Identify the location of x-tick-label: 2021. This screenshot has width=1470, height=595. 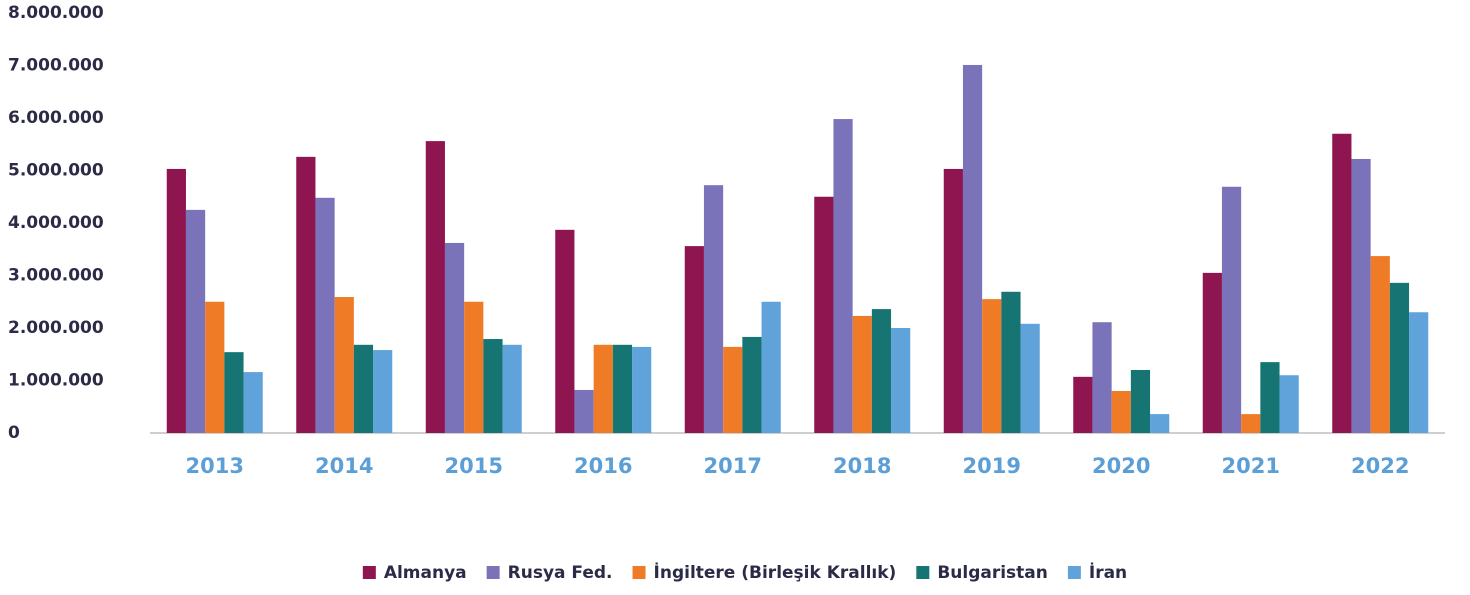
(1251, 466).